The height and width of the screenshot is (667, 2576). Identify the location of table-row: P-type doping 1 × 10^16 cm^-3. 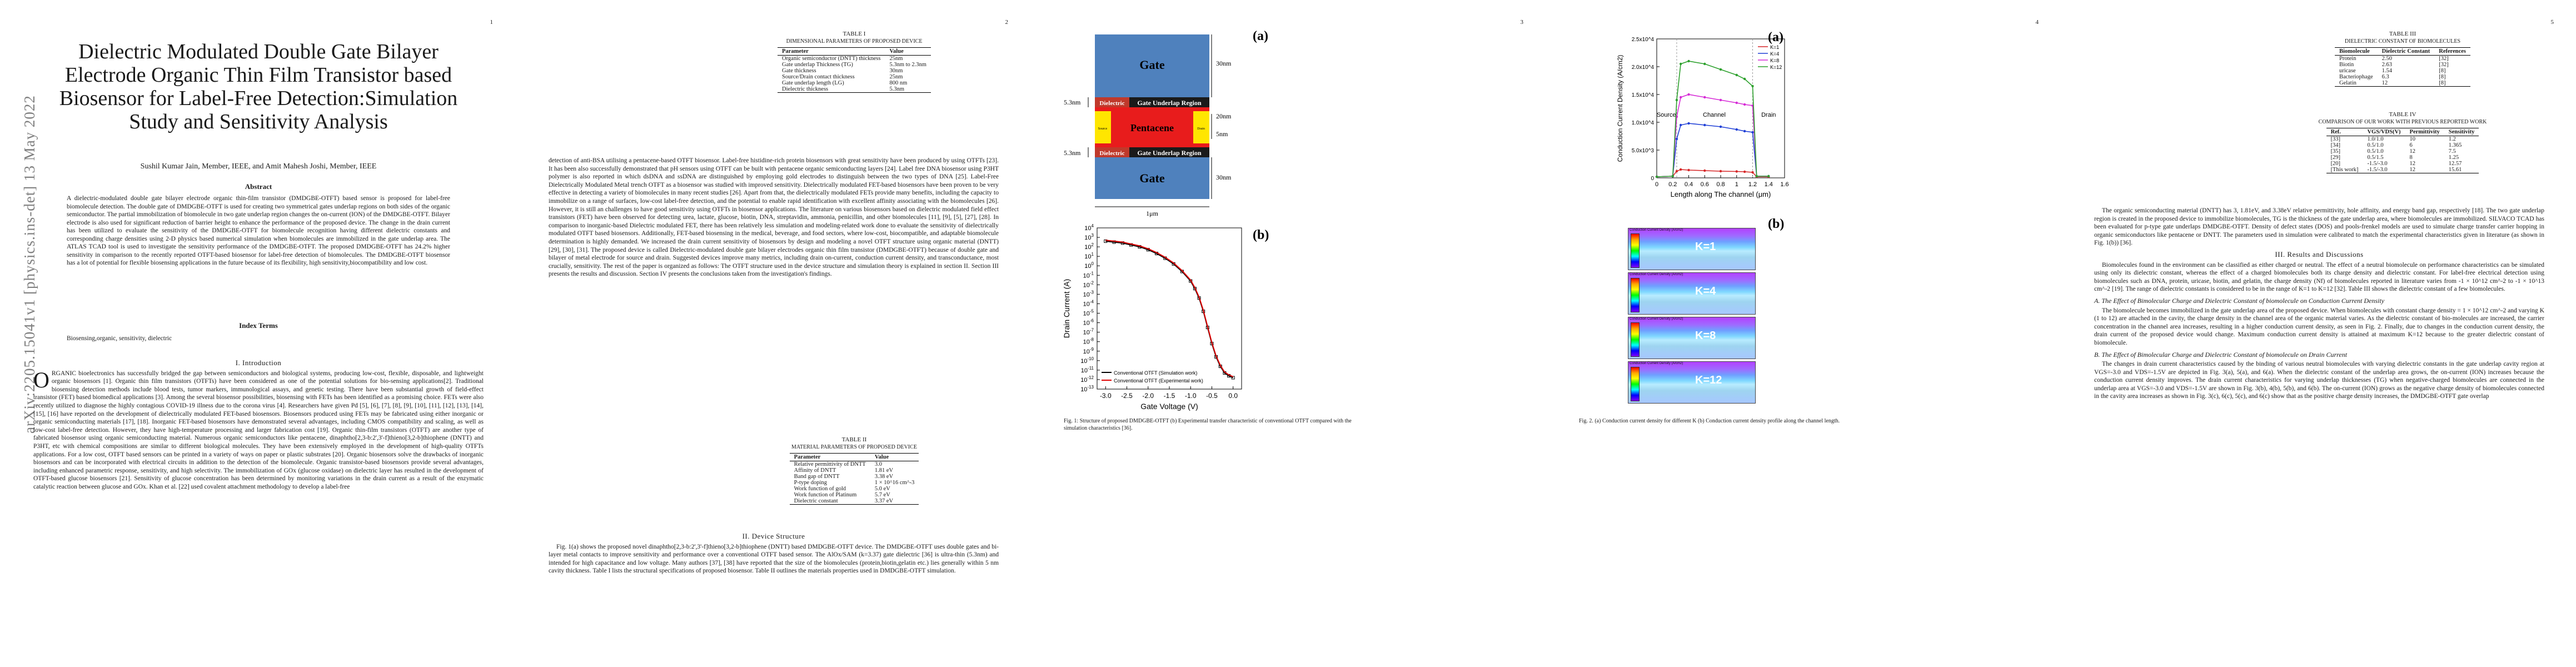
(854, 483).